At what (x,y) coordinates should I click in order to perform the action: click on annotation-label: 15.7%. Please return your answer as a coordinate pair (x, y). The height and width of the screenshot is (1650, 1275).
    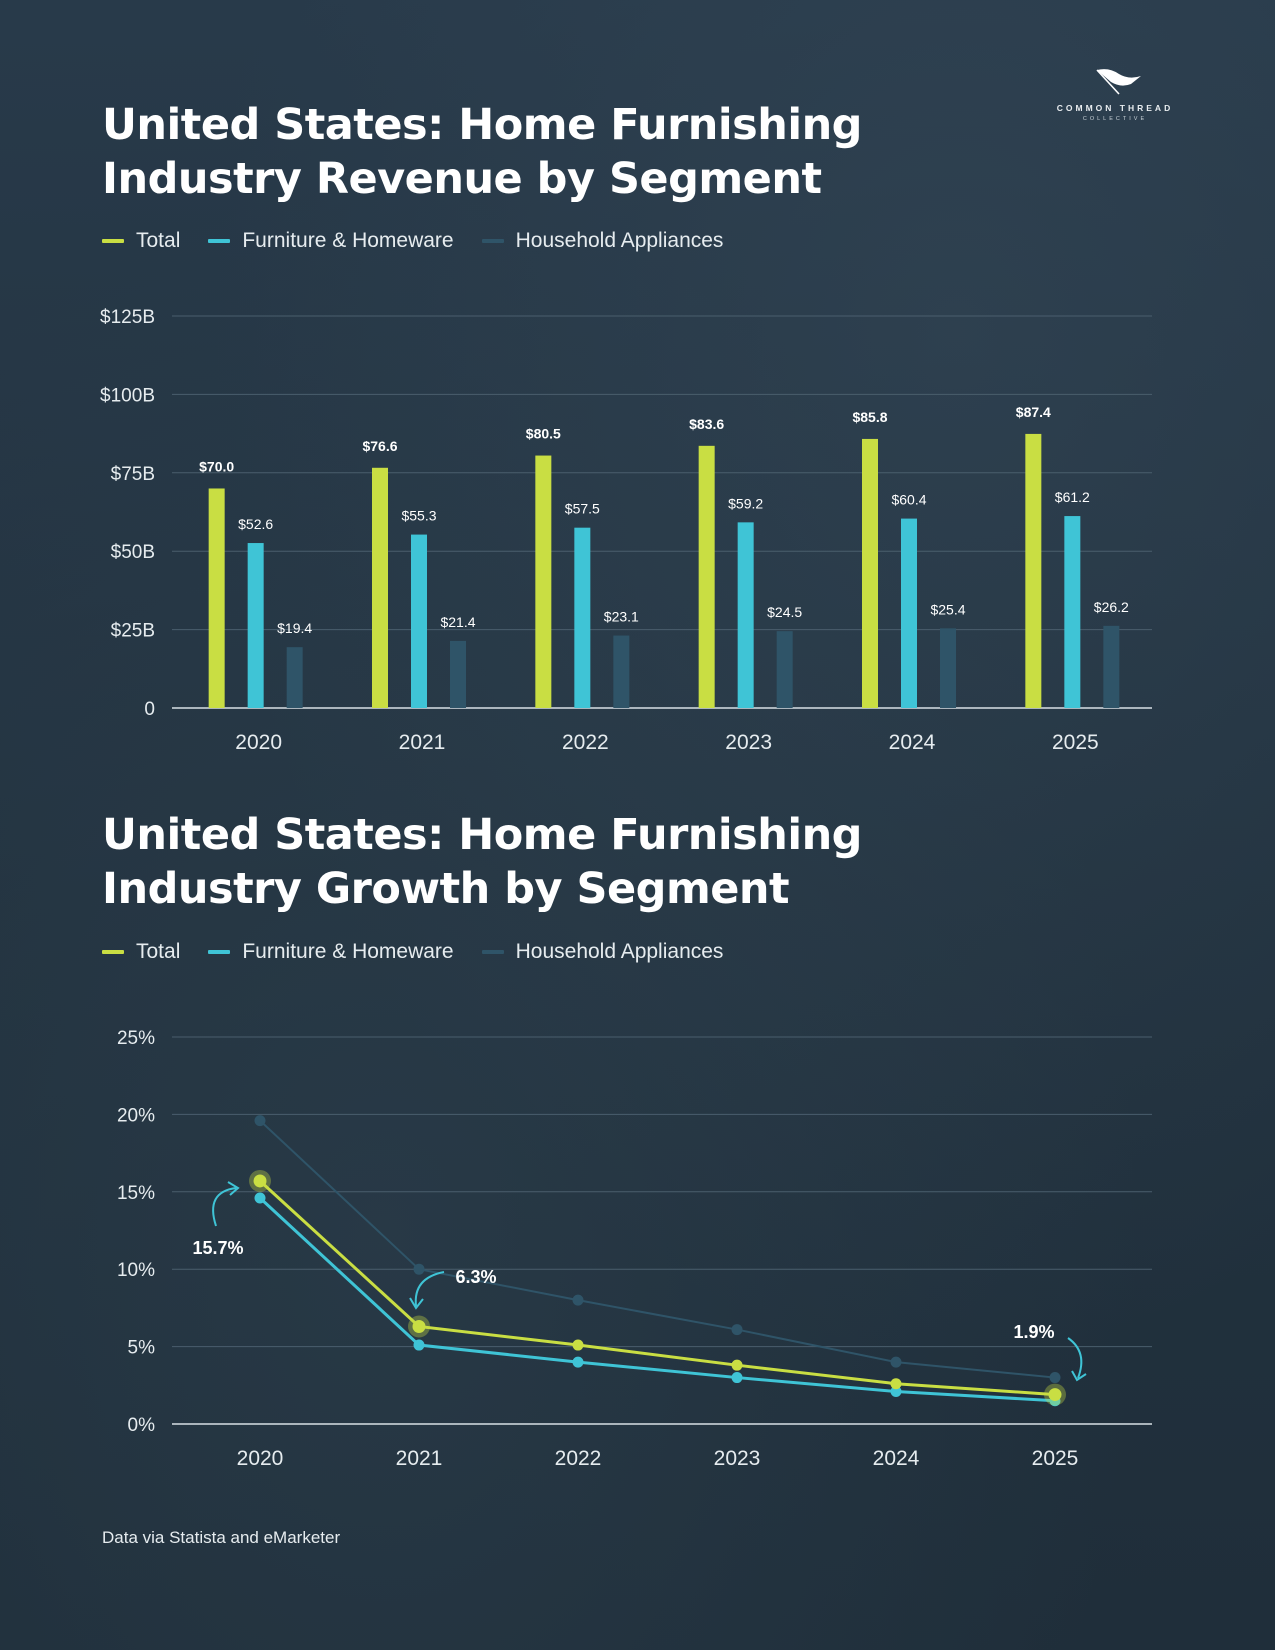
    Looking at the image, I should click on (217, 1248).